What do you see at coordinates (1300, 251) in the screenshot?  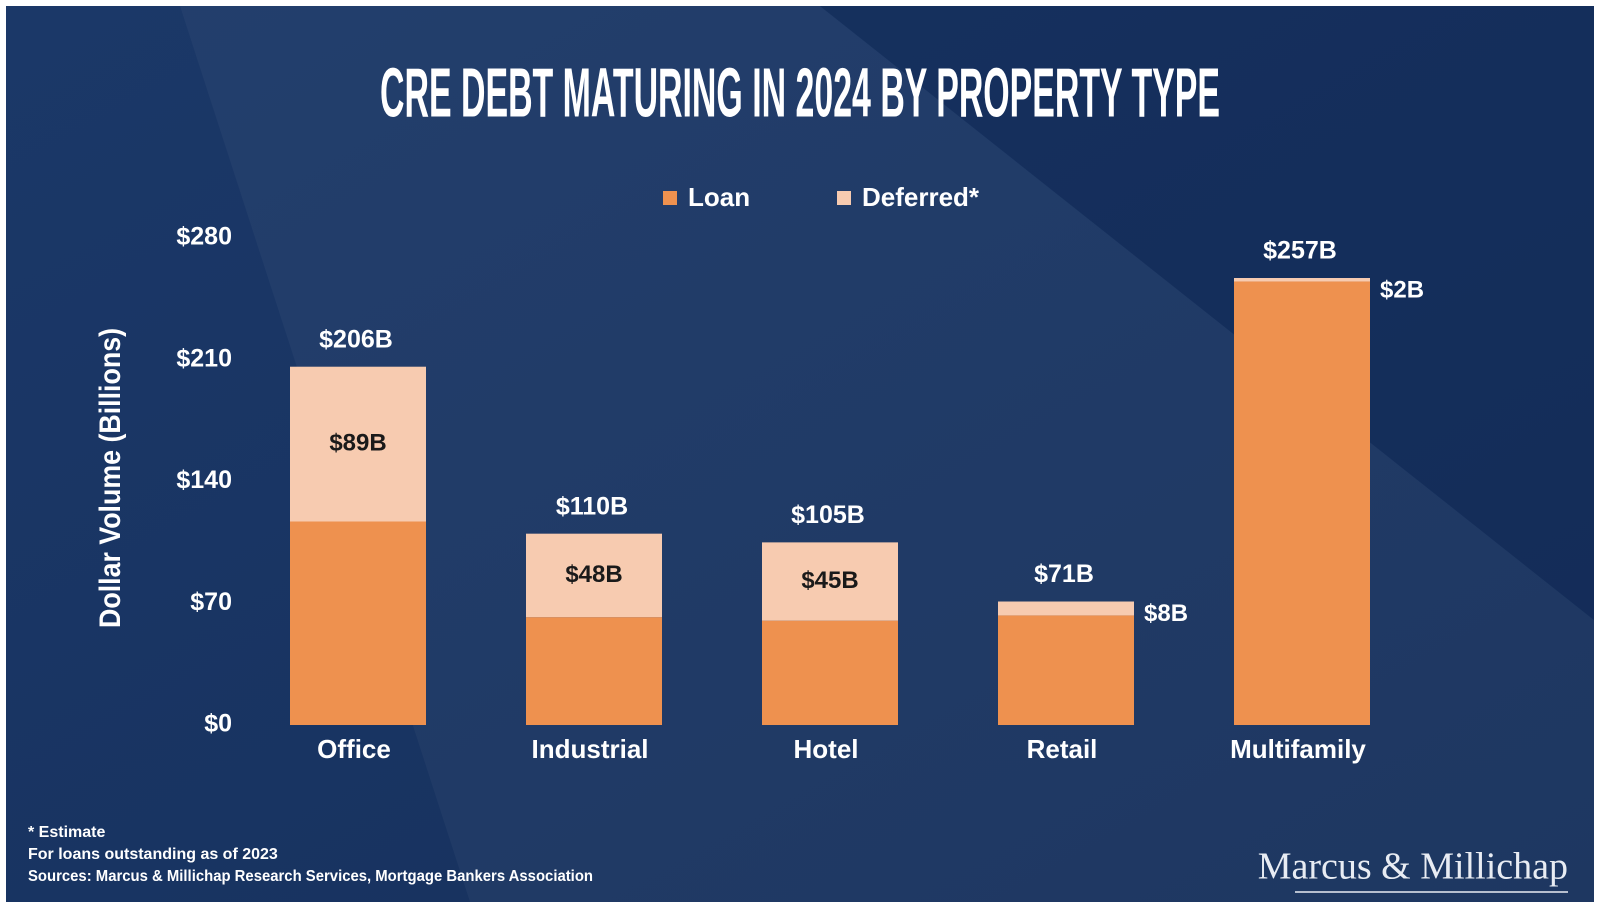 I see `total-label: $257B` at bounding box center [1300, 251].